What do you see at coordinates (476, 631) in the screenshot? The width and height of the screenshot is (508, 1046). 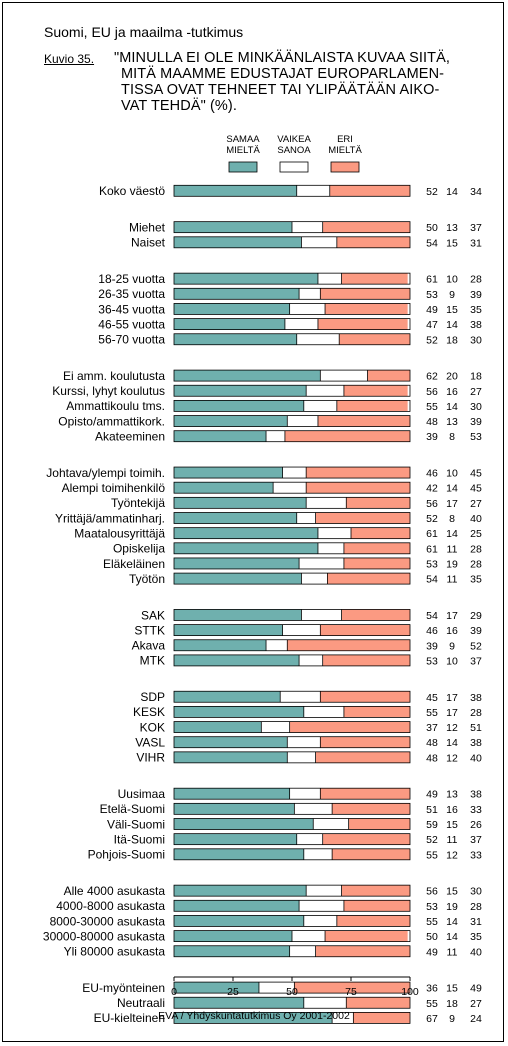 I see `data-label-disagree: 39` at bounding box center [476, 631].